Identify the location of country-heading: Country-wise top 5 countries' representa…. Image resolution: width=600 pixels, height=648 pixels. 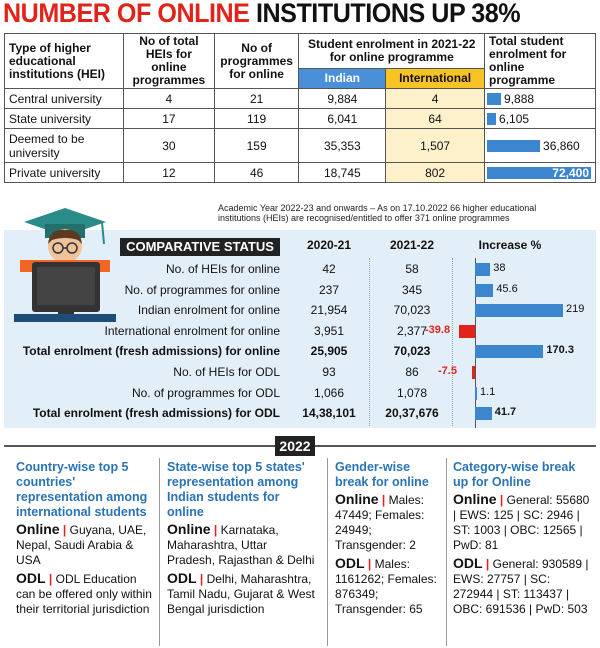
(82, 489).